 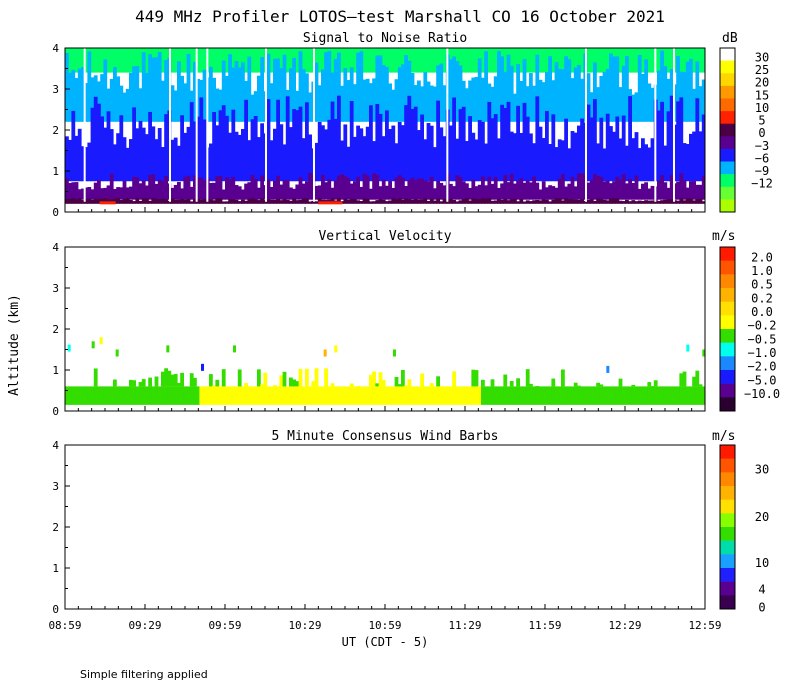 I want to click on snr-colorbar-units: dB, so click(x=730, y=38).